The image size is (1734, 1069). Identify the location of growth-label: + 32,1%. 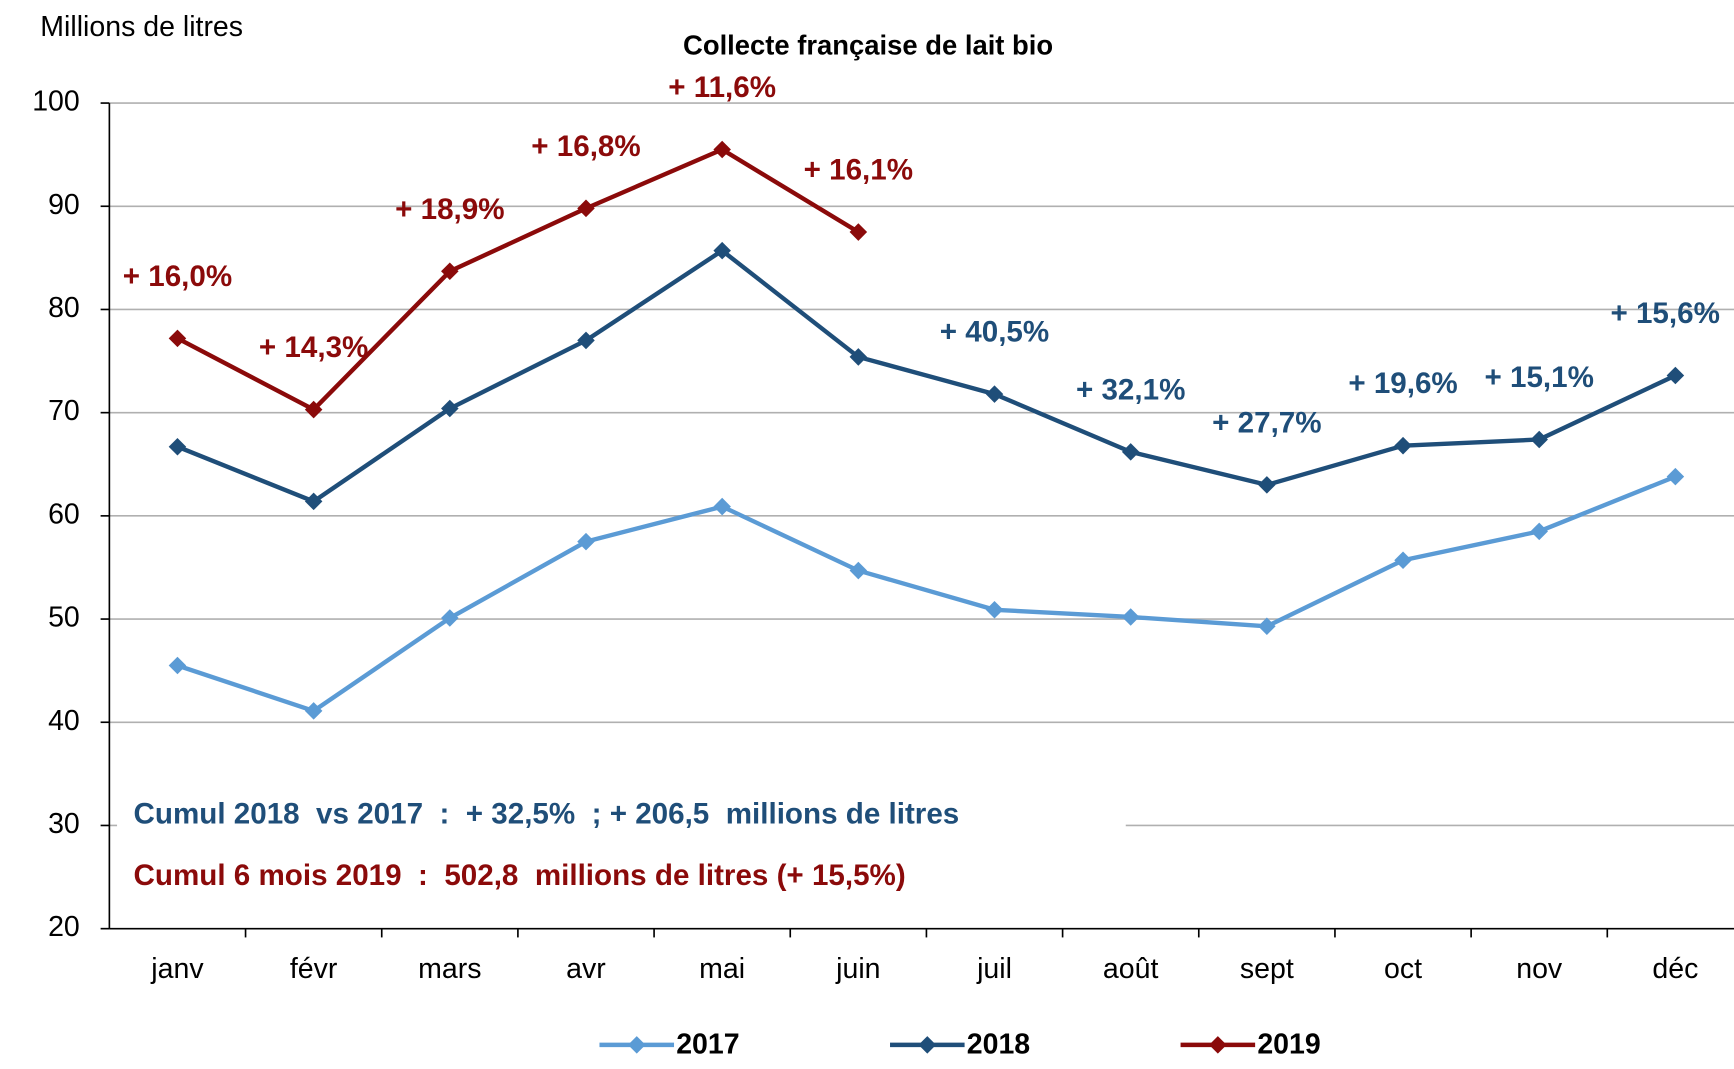
(1130, 389).